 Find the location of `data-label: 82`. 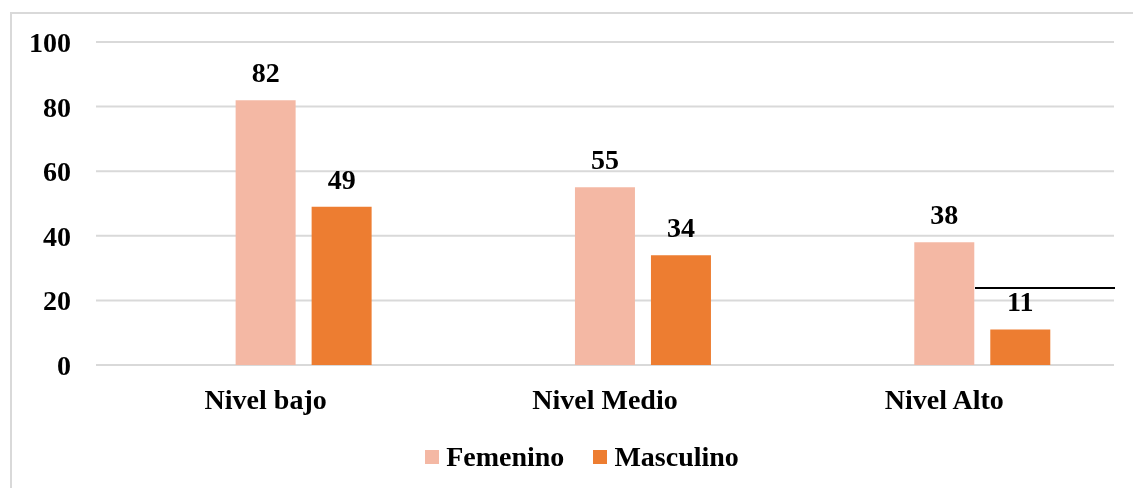

data-label: 82 is located at coordinates (265, 73).